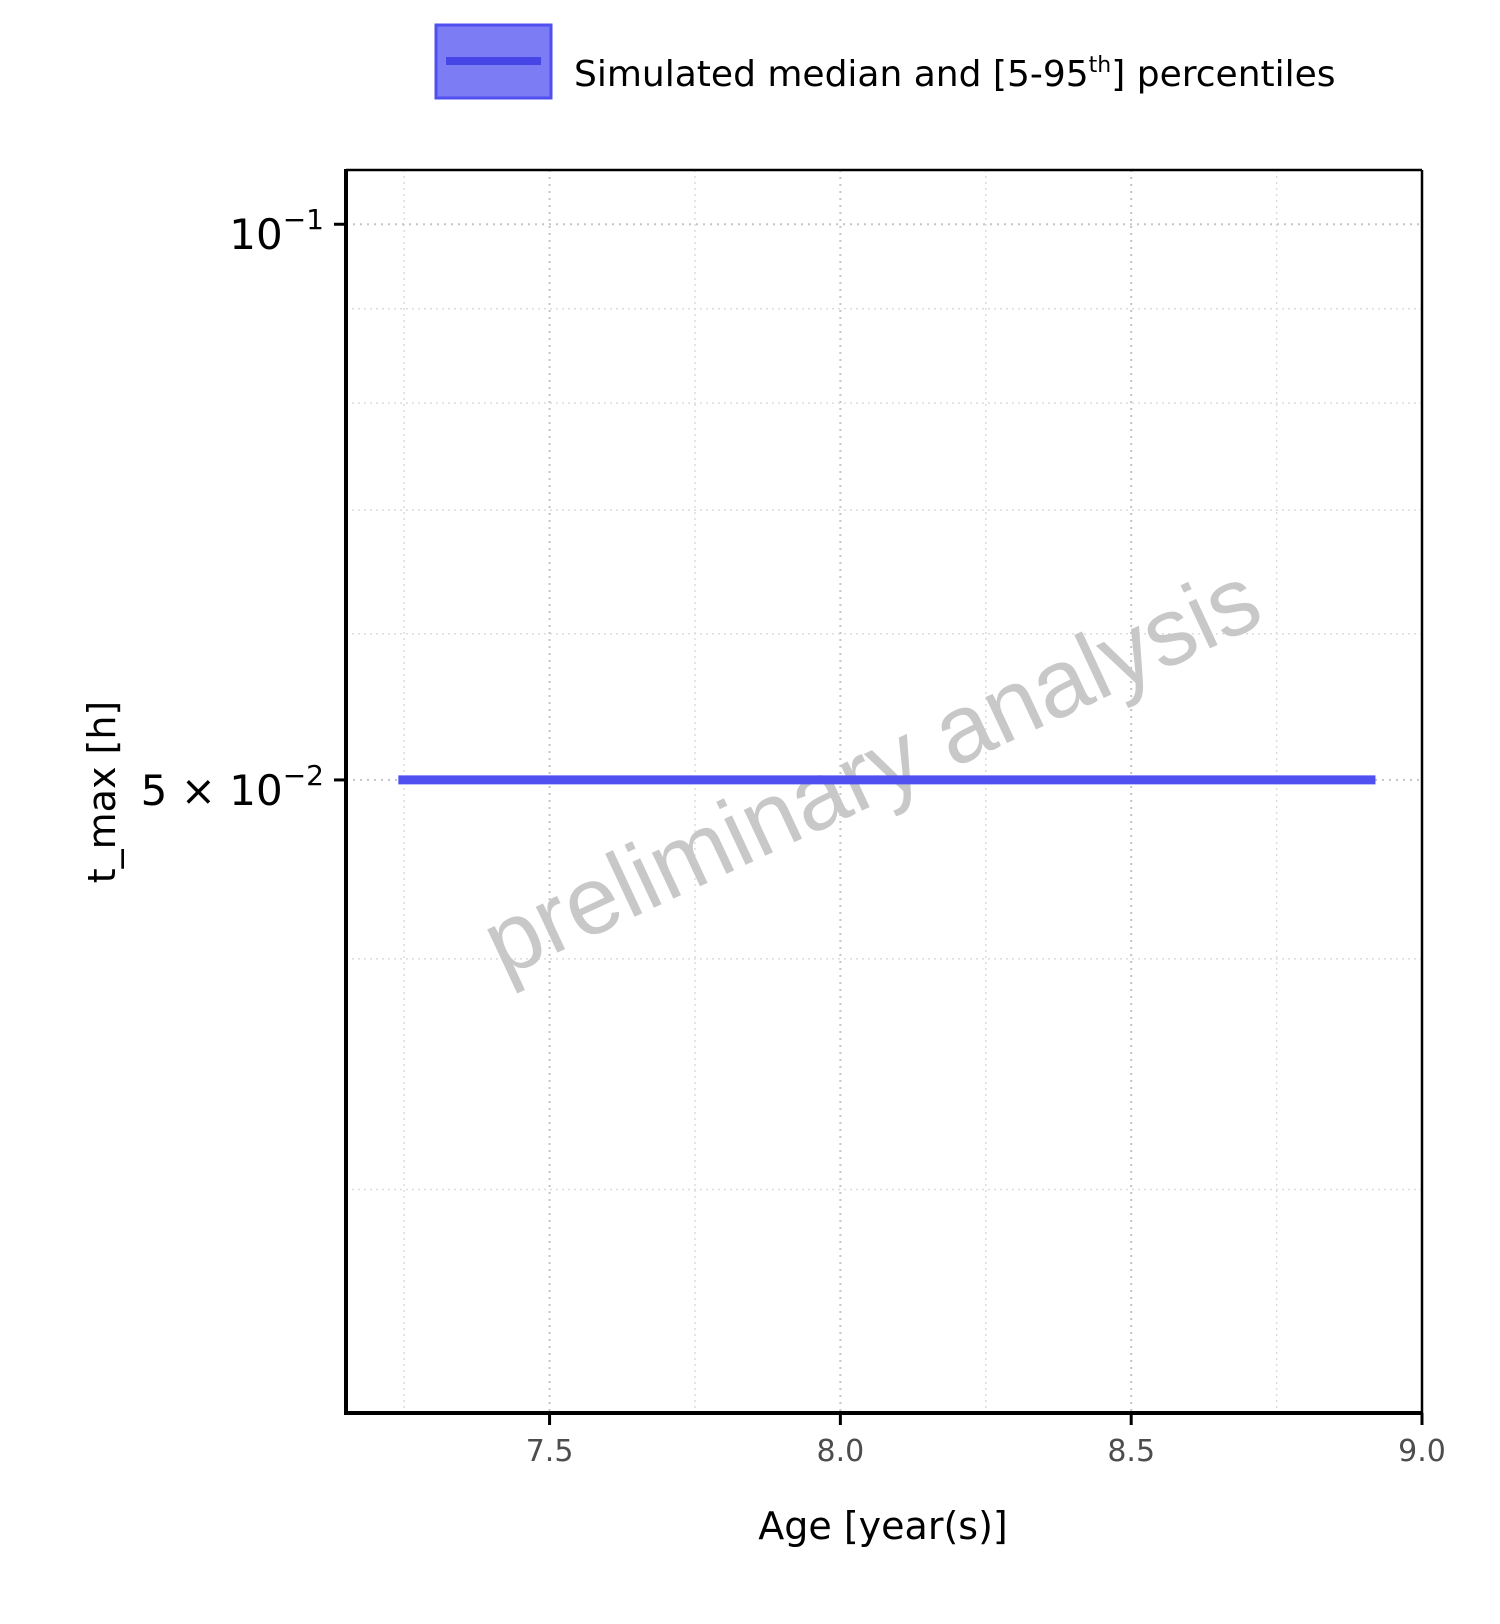 The image size is (1500, 1624). What do you see at coordinates (1223, 74) in the screenshot?
I see `legend-entry-text-after: ] percentiles` at bounding box center [1223, 74].